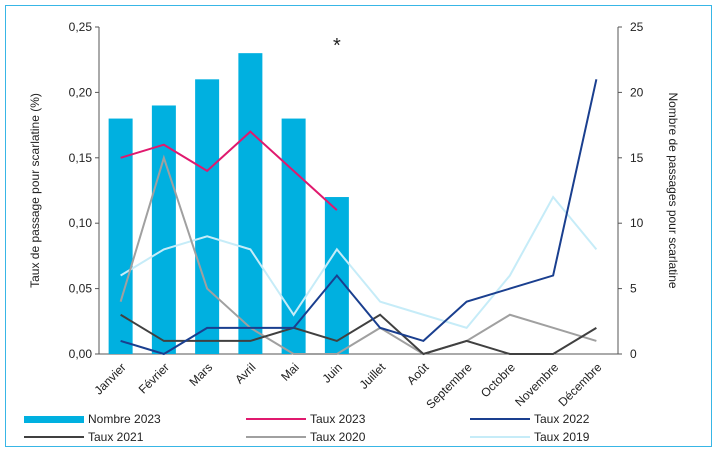 Image resolution: width=717 pixels, height=452 pixels. Describe the element at coordinates (116, 437) in the screenshot. I see `legend-label: Taux 2021` at that location.